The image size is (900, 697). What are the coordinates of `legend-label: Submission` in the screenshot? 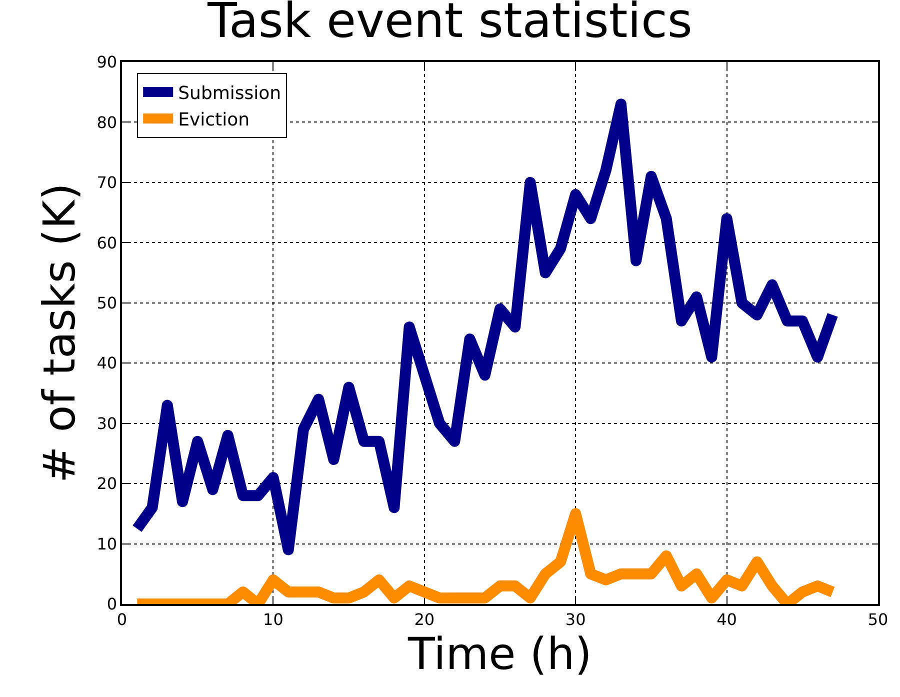 It's located at (230, 93).